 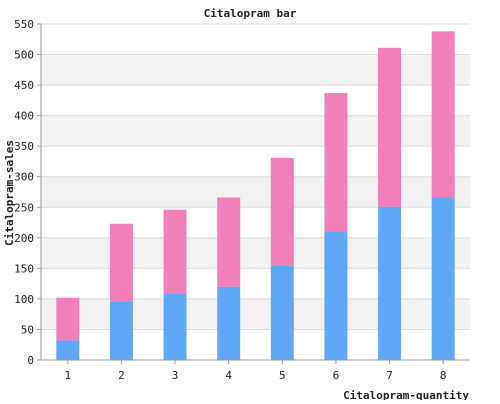 What do you see at coordinates (406, 394) in the screenshot?
I see `x-axis-label: Citalopram-quantity` at bounding box center [406, 394].